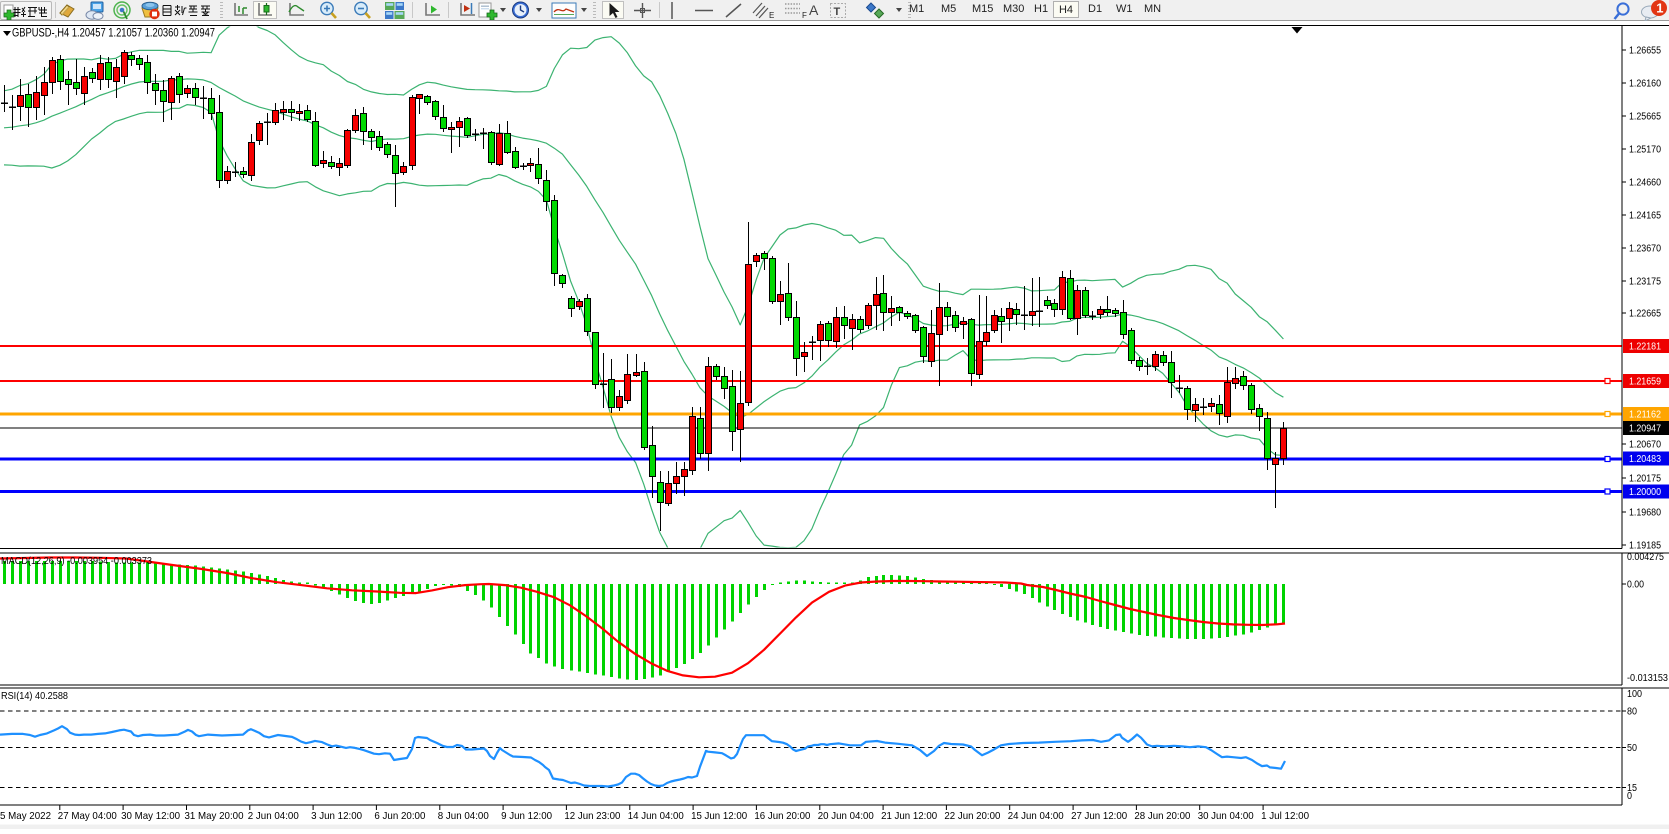  I want to click on svg-text: 3 Jun 12:00, so click(336, 816).